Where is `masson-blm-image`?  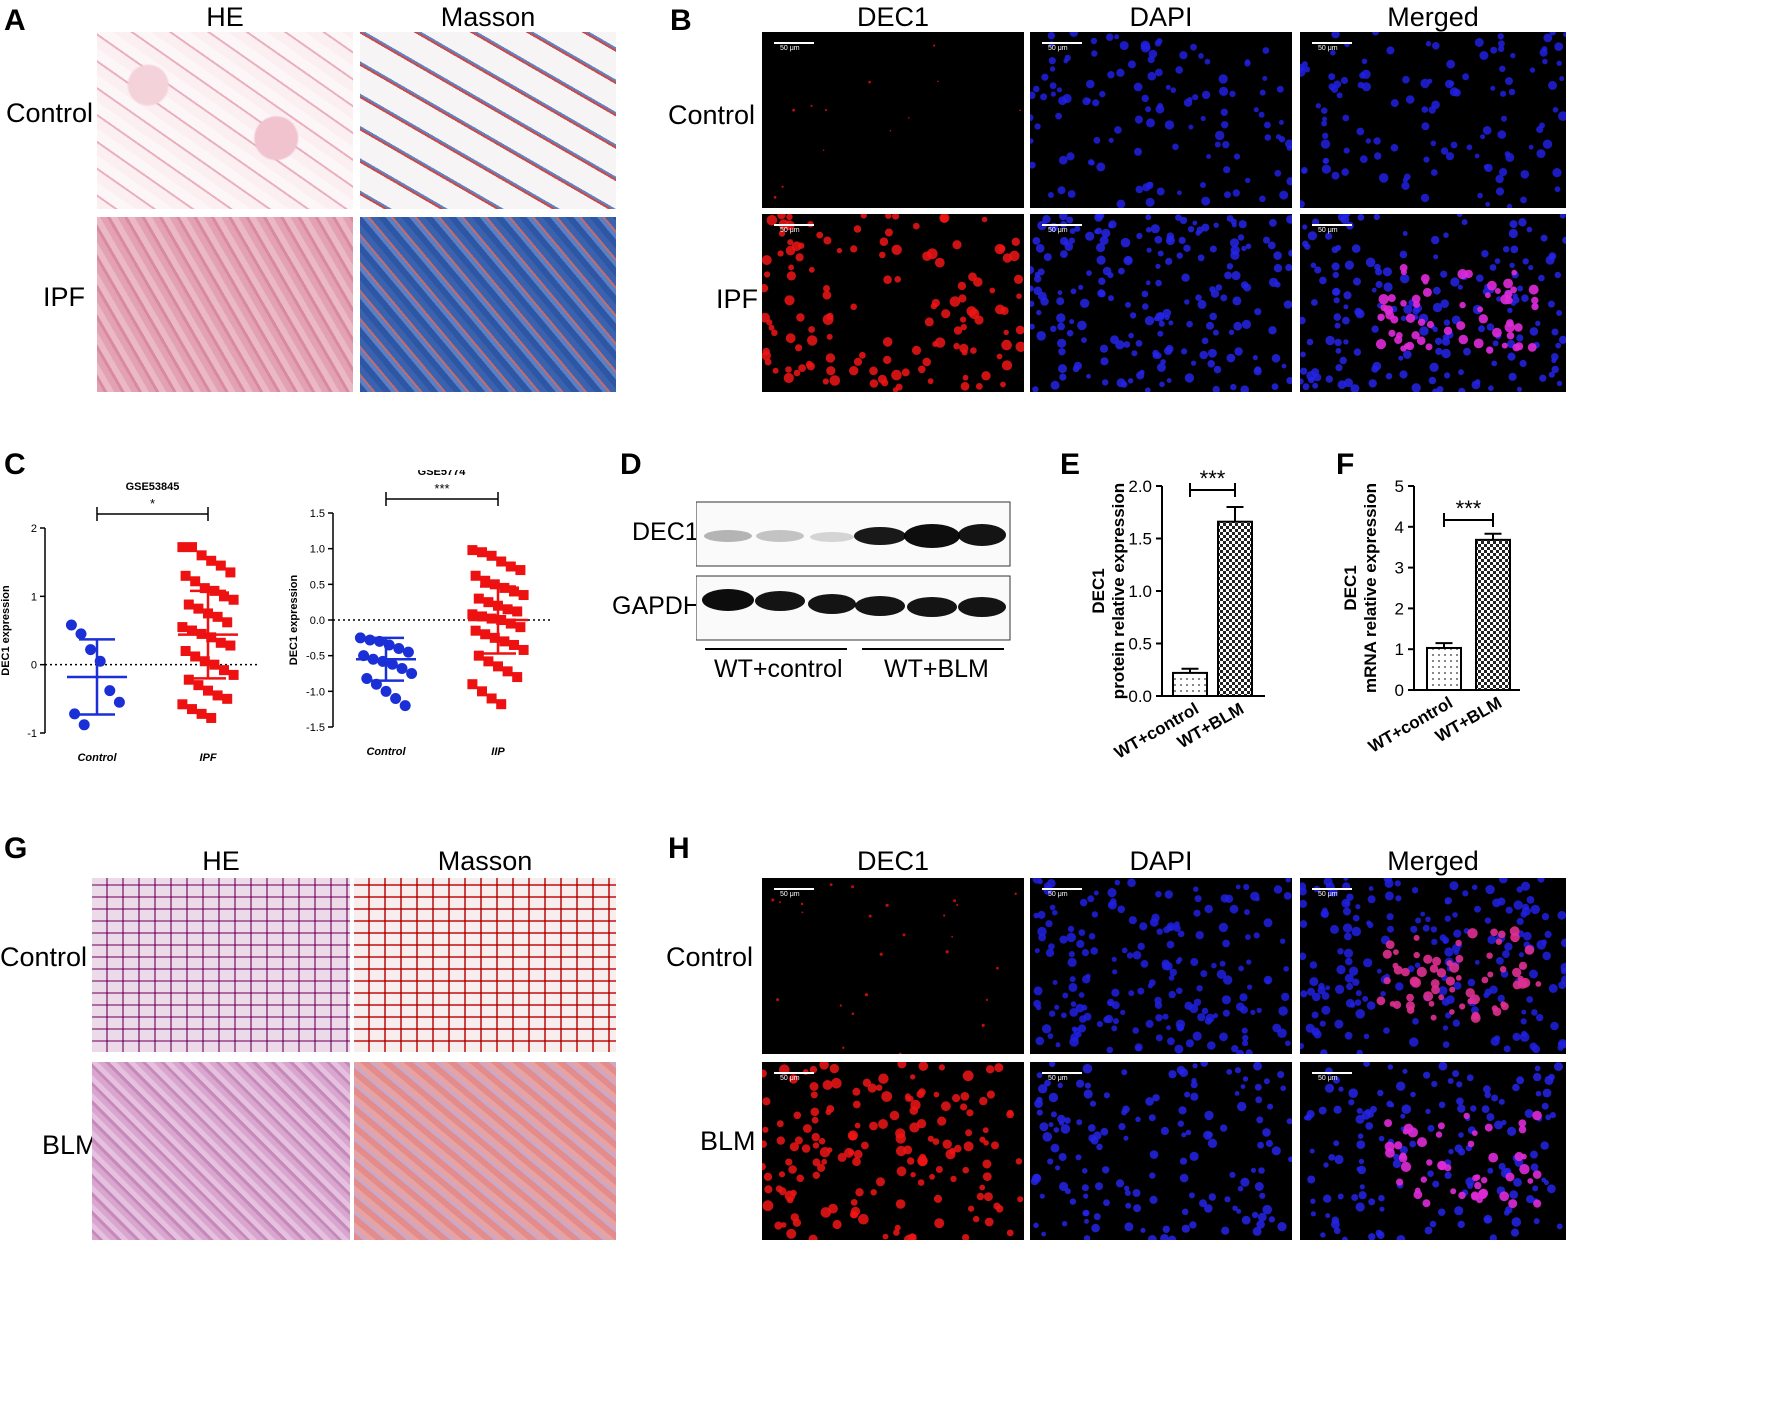 masson-blm-image is located at coordinates (485, 1151).